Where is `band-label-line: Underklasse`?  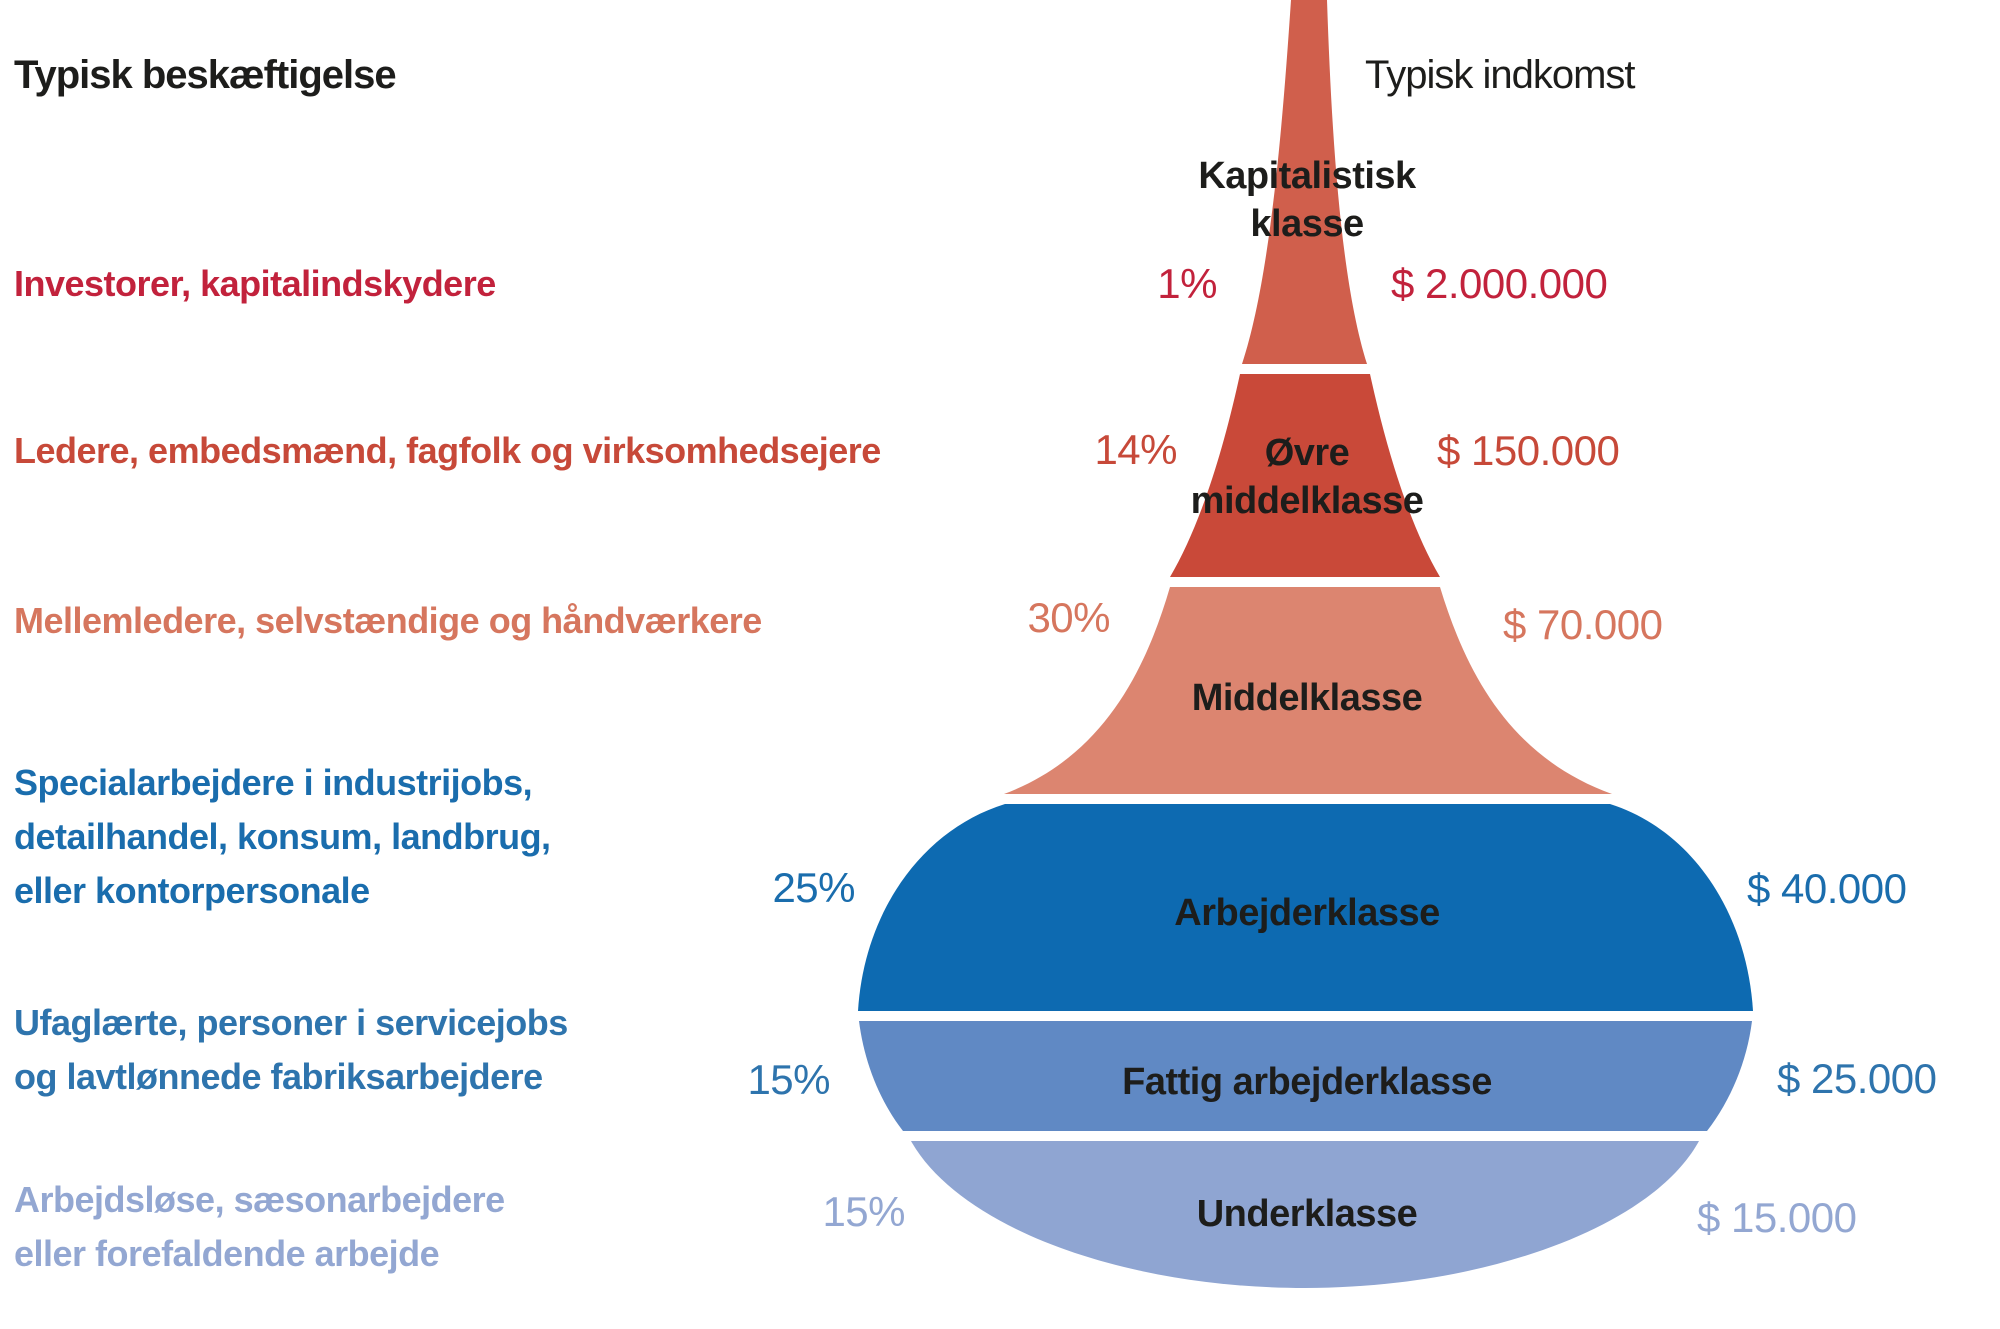
band-label-line: Underklasse is located at coordinates (1307, 1214).